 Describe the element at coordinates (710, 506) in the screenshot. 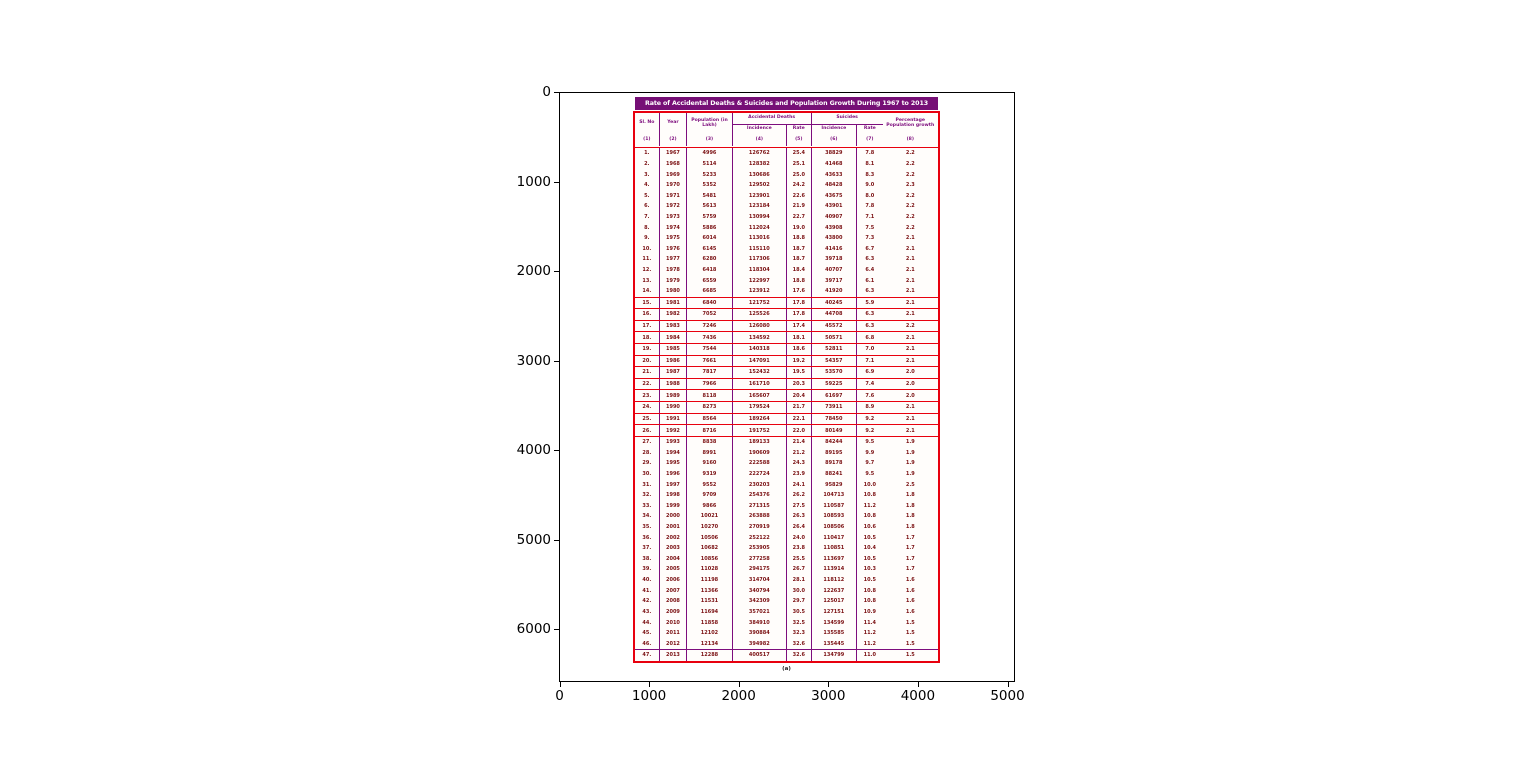

I see `table-cell: 9866` at that location.